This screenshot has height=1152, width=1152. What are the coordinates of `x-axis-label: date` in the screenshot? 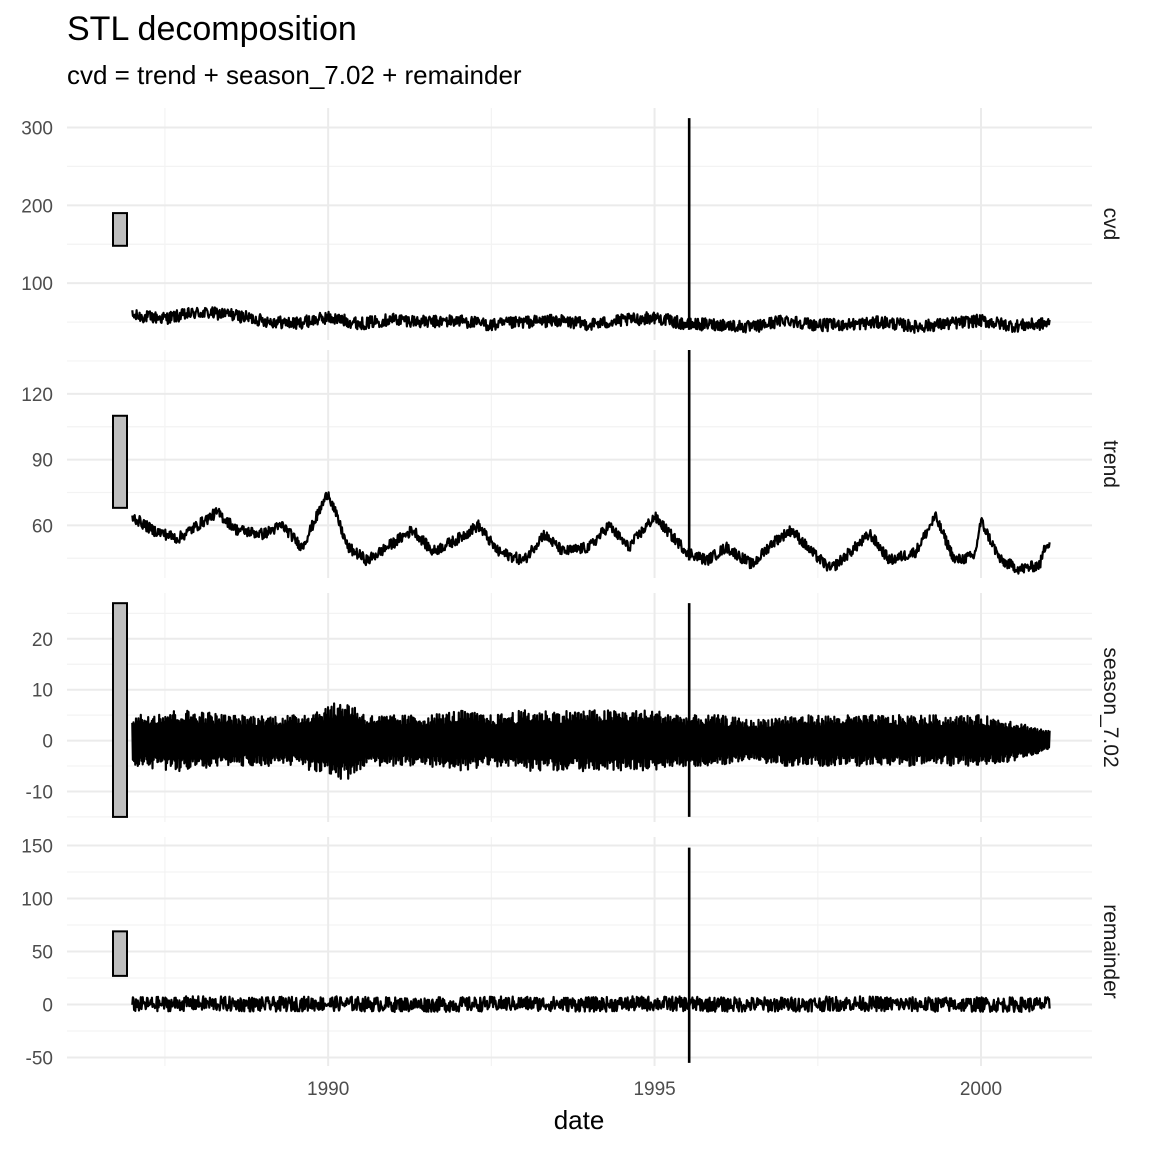 It's located at (579, 1120).